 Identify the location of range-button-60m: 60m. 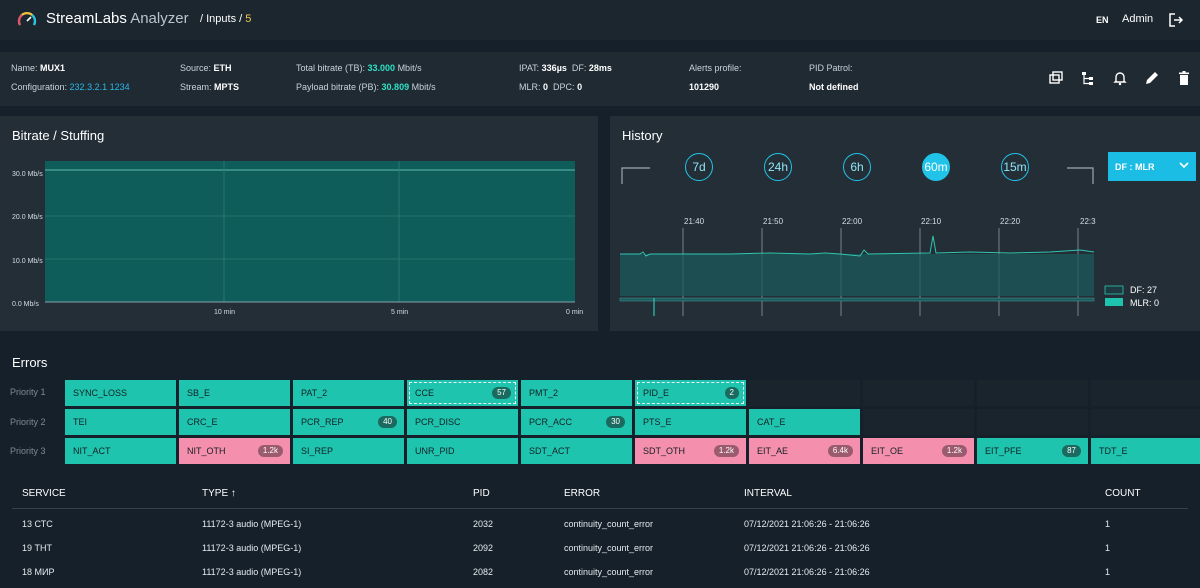
(936, 167).